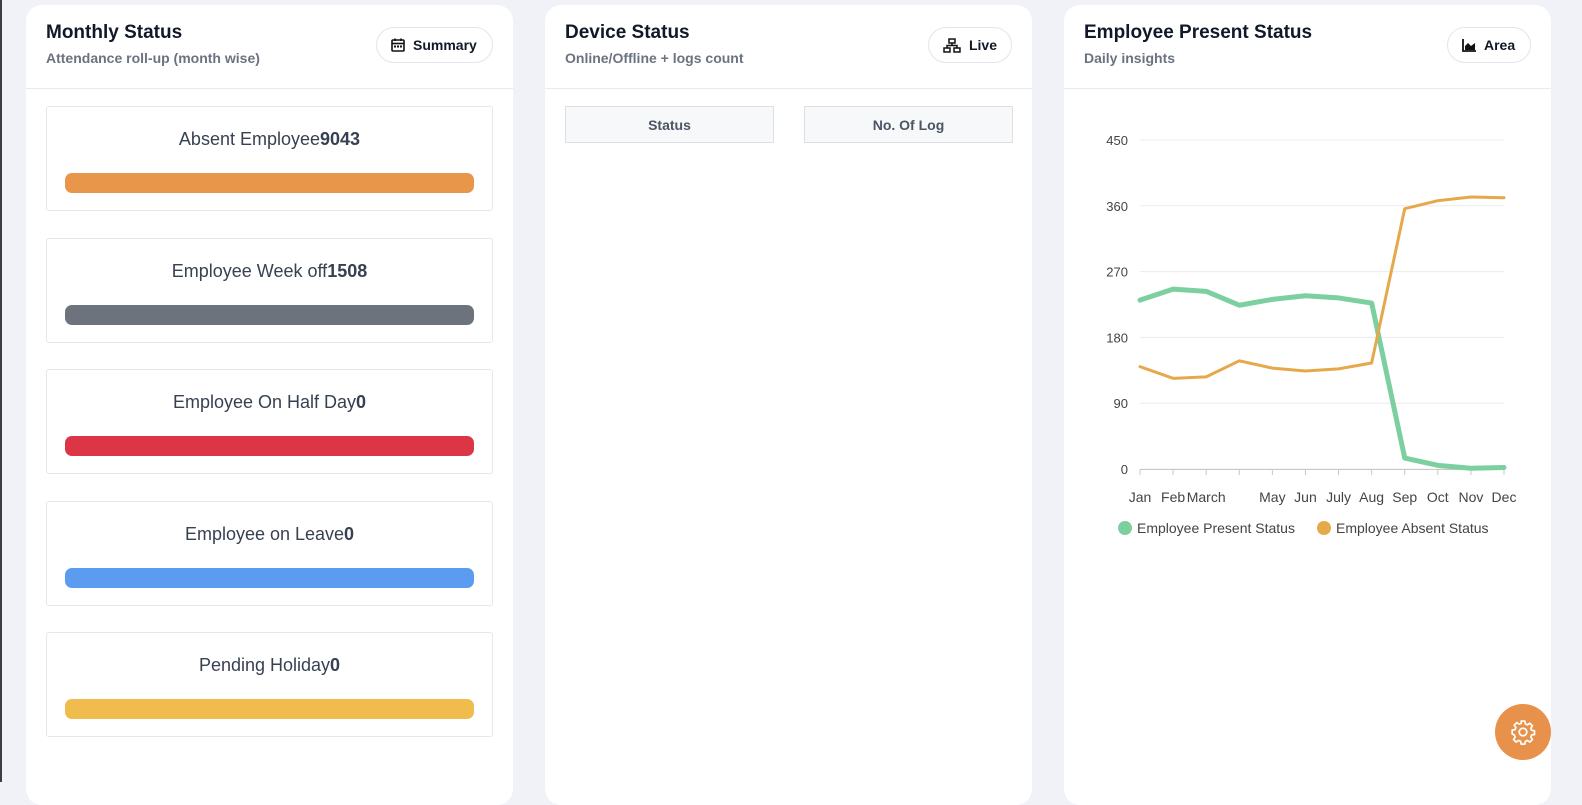  What do you see at coordinates (1121, 403) in the screenshot?
I see `y-tick-label: 90` at bounding box center [1121, 403].